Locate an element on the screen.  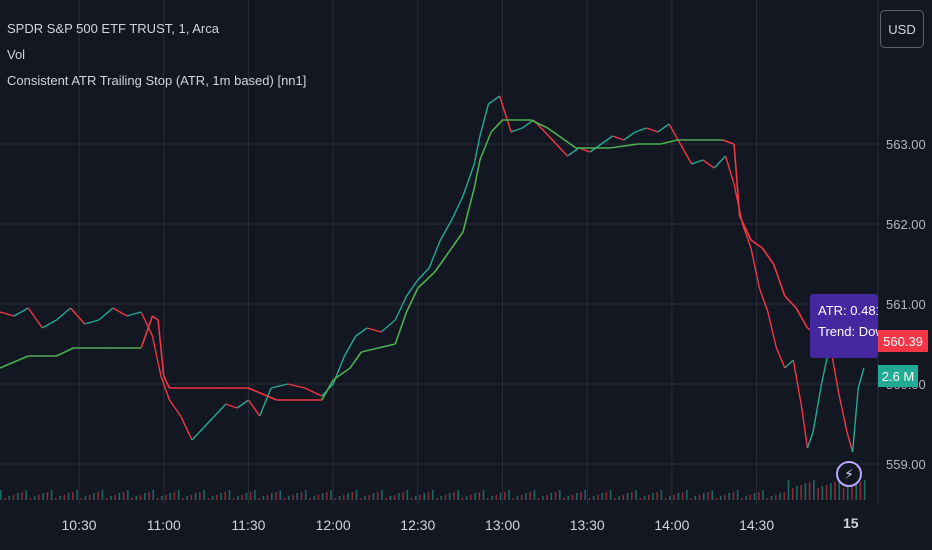
trend-value: Trend: Down is located at coordinates (848, 331).